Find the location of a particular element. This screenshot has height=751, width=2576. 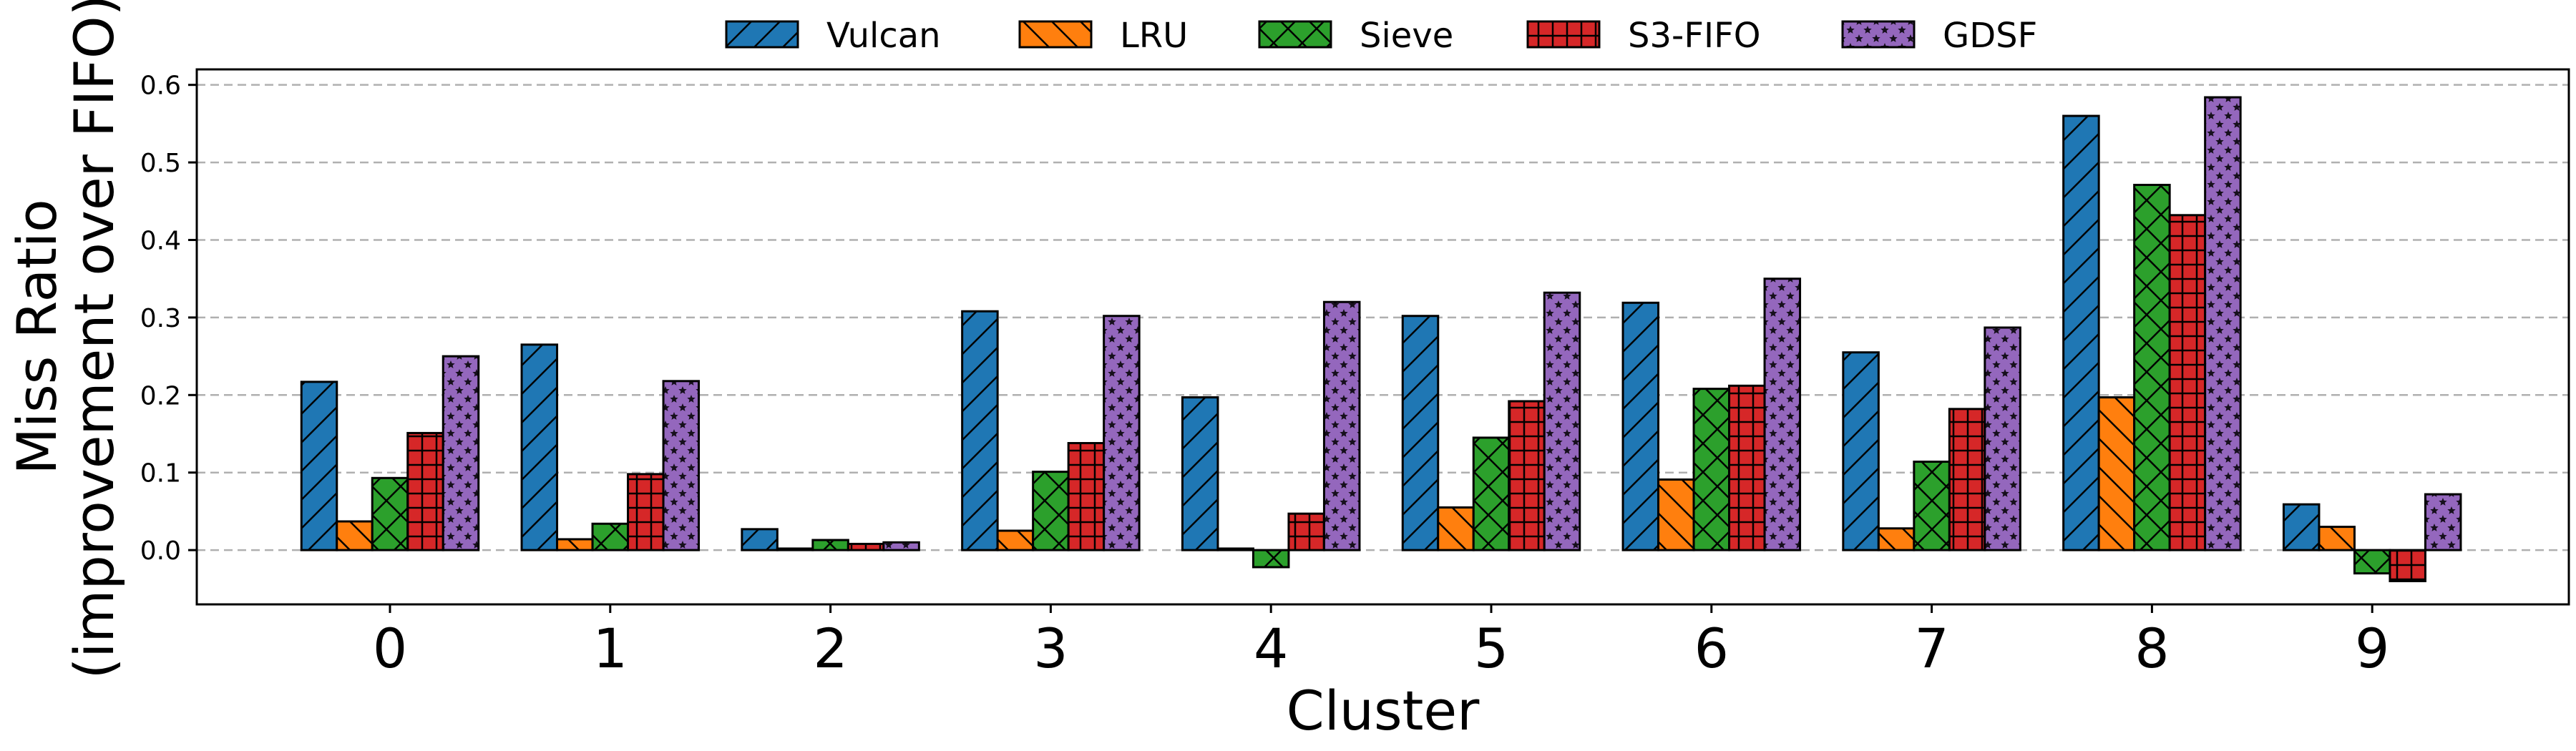

legend-item-sieve: Sieve is located at coordinates (1355, 36).